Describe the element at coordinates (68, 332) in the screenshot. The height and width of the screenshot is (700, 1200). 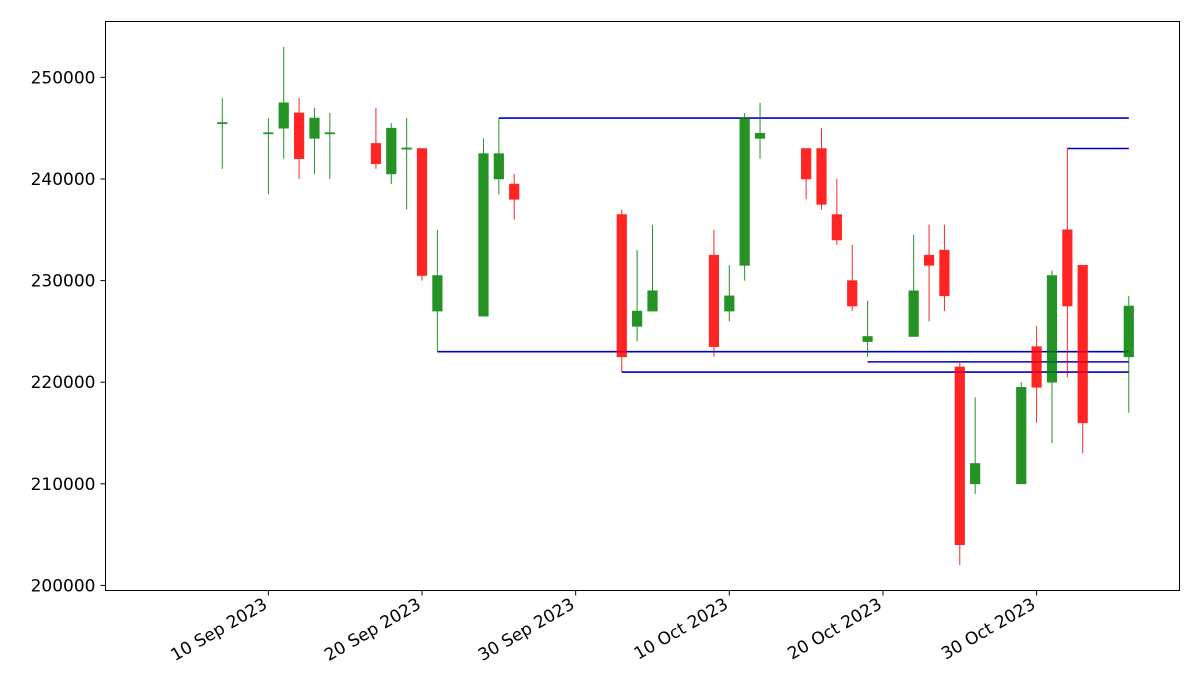
I see `y-axis: 200000 210000 220000 230000 240000 250000` at that location.